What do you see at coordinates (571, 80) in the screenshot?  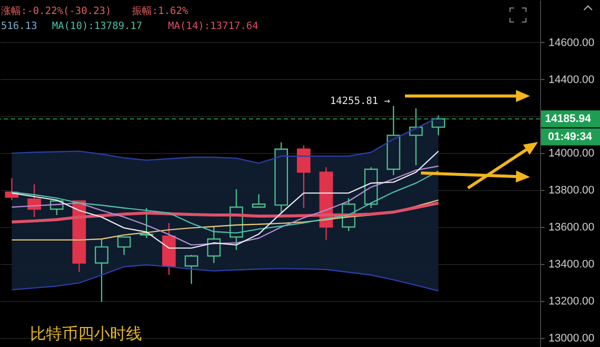 I see `y-tick-label: 14400.00` at bounding box center [571, 80].